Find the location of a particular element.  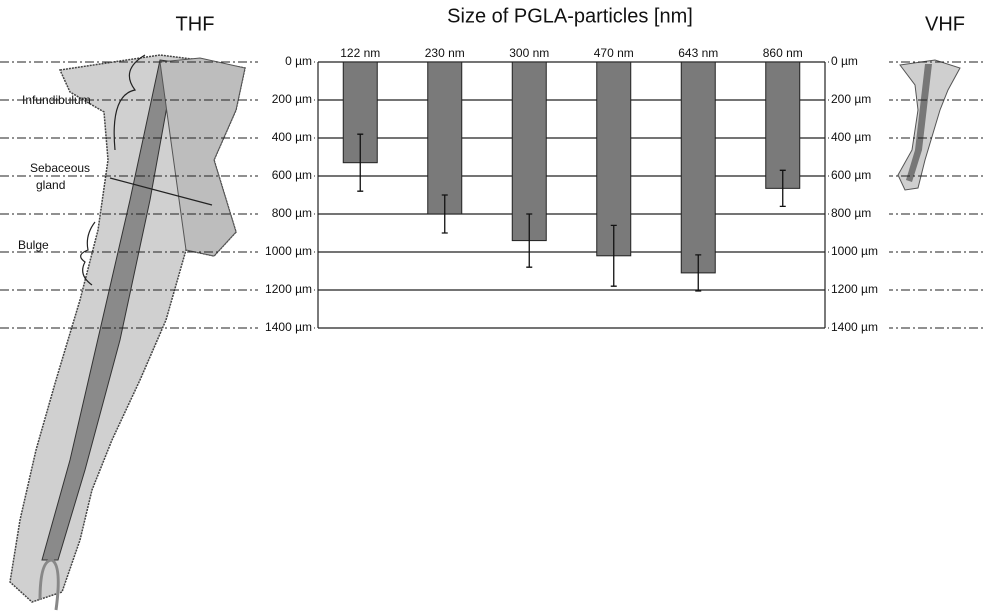

x-tick-label: 300 nm is located at coordinates (529, 53).